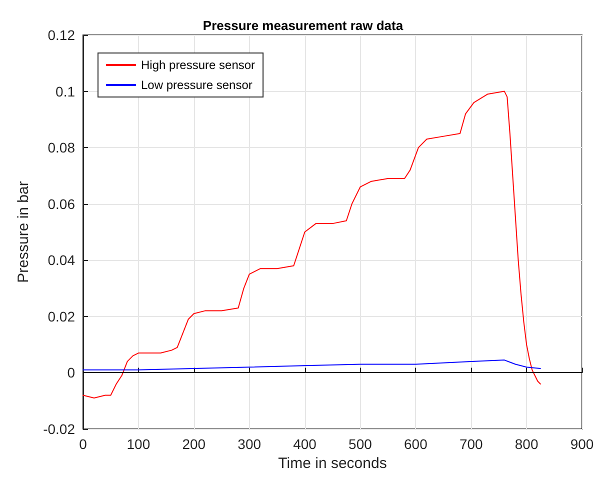 The height and width of the screenshot is (486, 606). What do you see at coordinates (582, 444) in the screenshot?
I see `x-tick-label: 900` at bounding box center [582, 444].